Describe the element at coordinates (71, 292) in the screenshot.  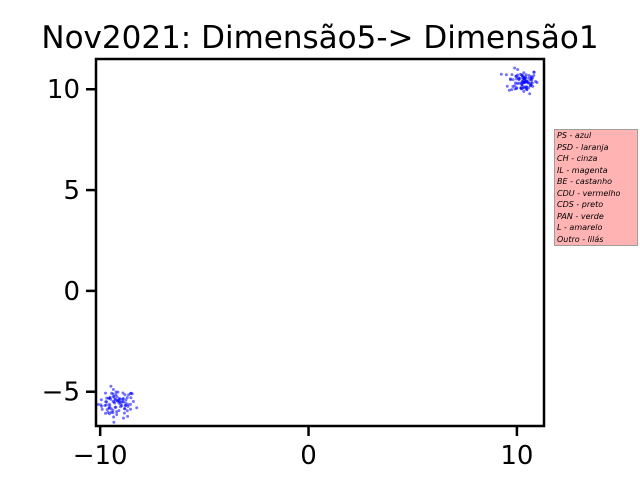
I see `y-tick-label: 0` at that location.